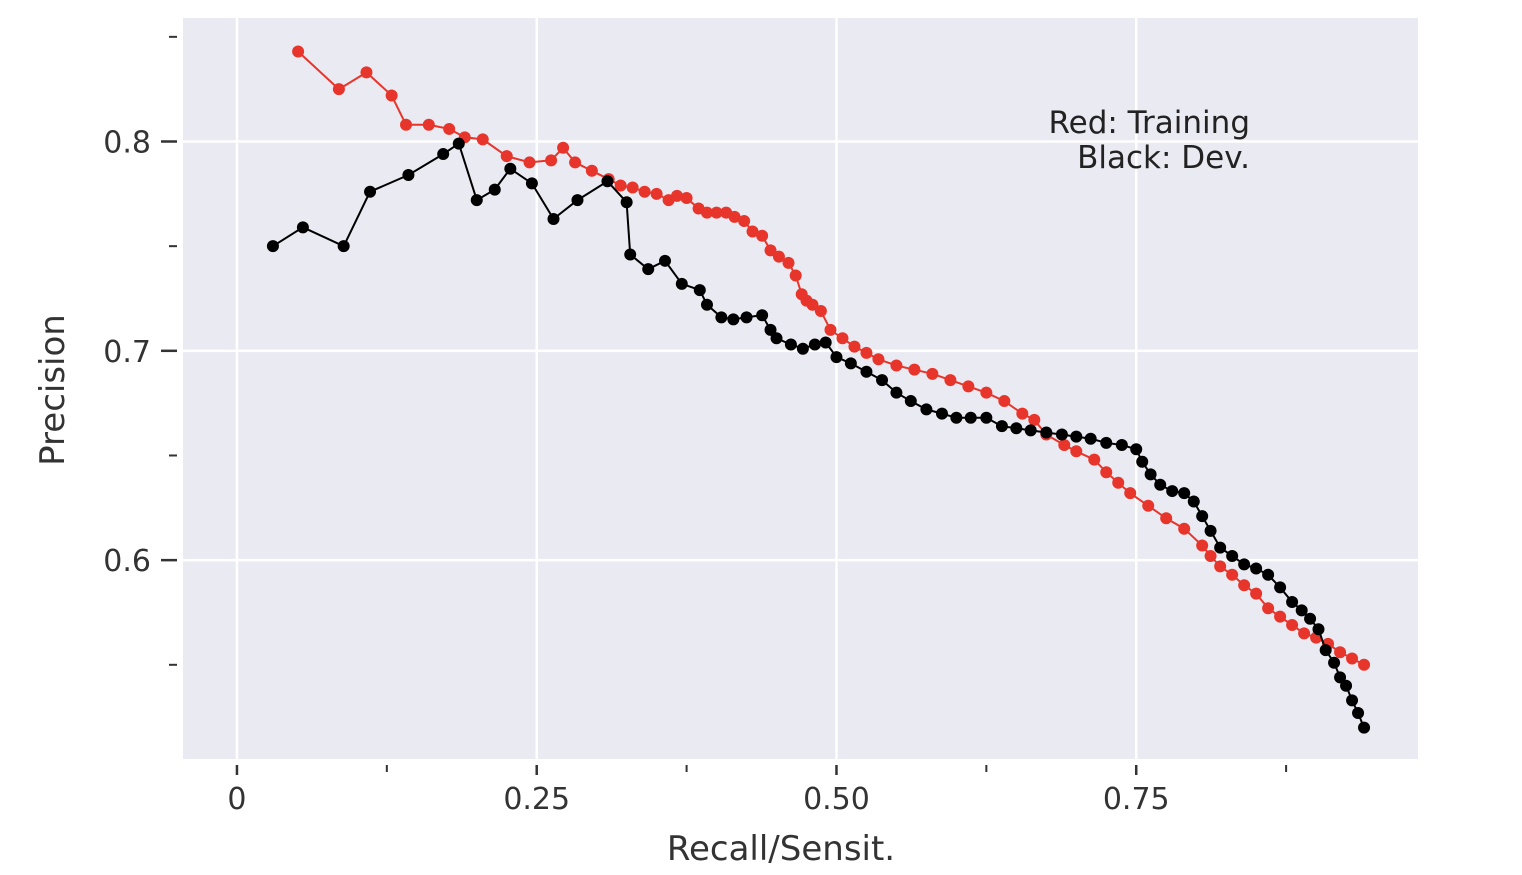  I want to click on x-tick-label: 0.50, so click(836, 799).